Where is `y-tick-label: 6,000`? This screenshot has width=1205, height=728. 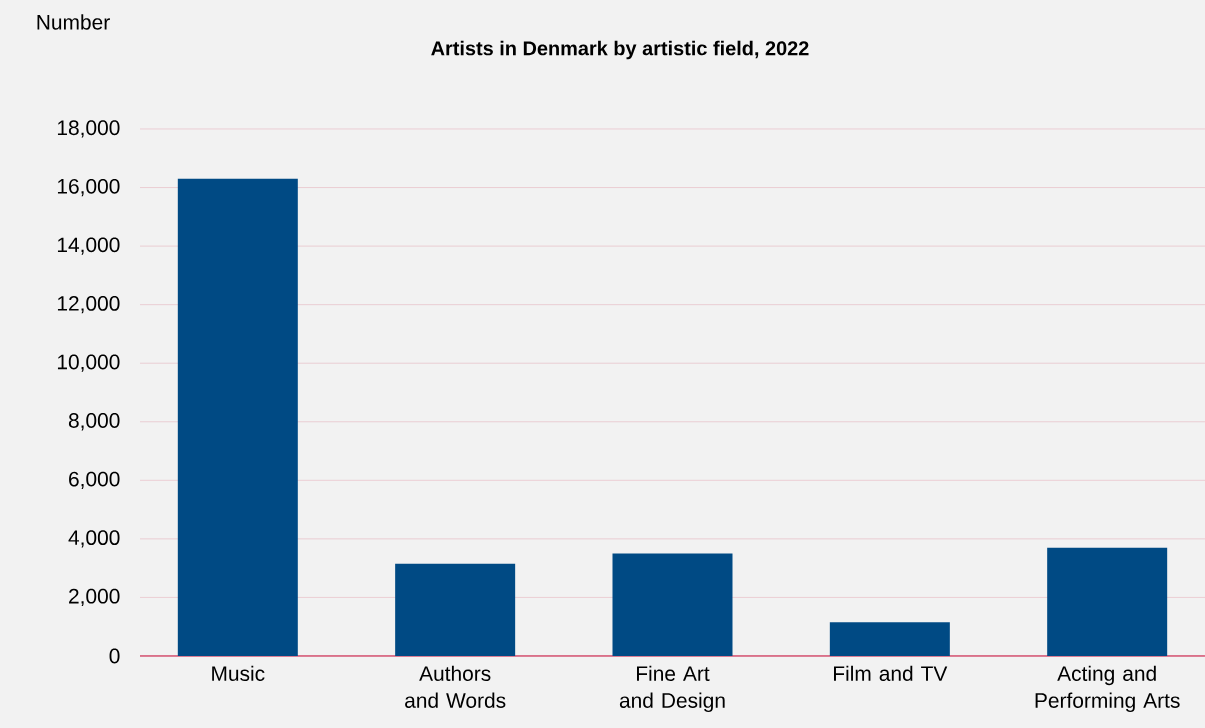
y-tick-label: 6,000 is located at coordinates (94, 480).